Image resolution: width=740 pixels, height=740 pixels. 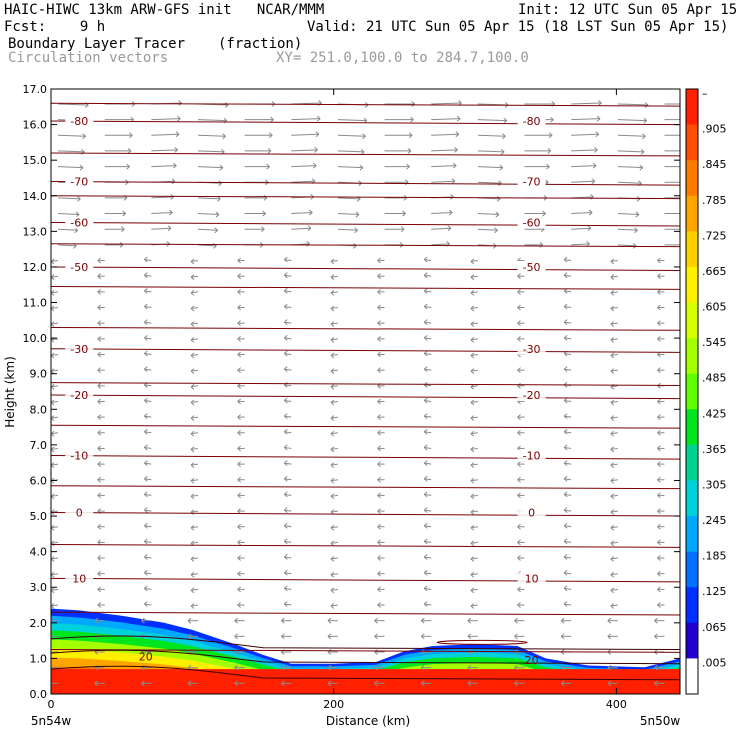 What do you see at coordinates (714, 484) in the screenshot?
I see `colorbar-label: .305` at bounding box center [714, 484].